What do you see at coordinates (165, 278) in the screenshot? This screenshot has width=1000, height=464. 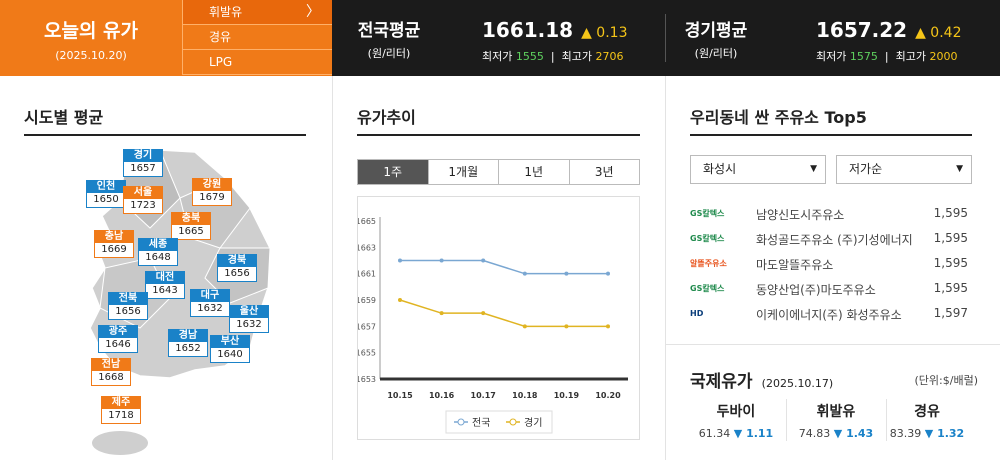 I see `region-name: 대전` at bounding box center [165, 278].